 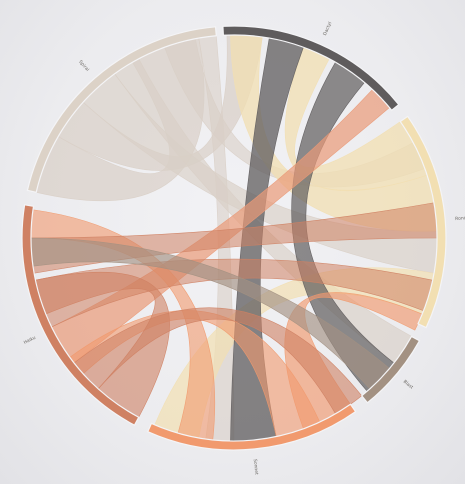 What do you see at coordinates (256, 467) in the screenshot?
I see `group-label-g-bottom: Sonnet` at bounding box center [256, 467].